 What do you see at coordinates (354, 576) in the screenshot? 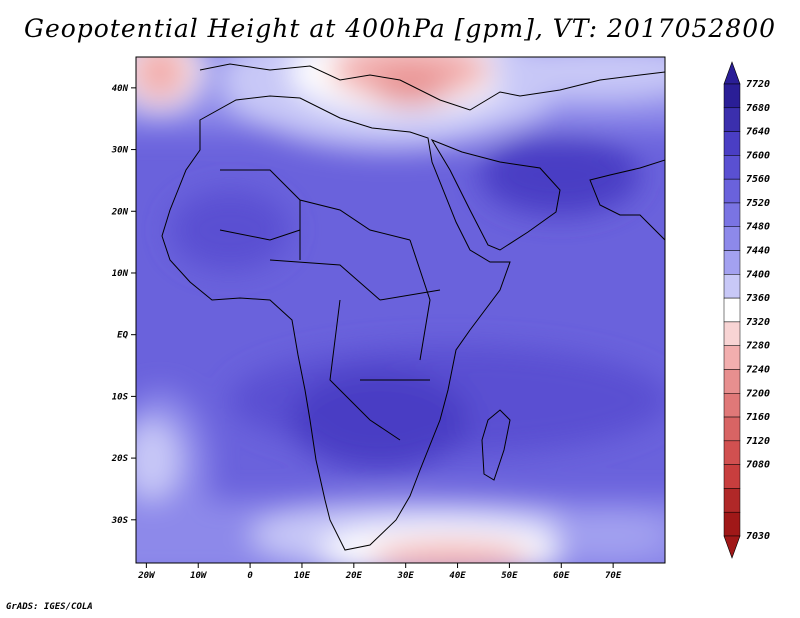
I see `lon-tick-label: 20E` at bounding box center [354, 576].